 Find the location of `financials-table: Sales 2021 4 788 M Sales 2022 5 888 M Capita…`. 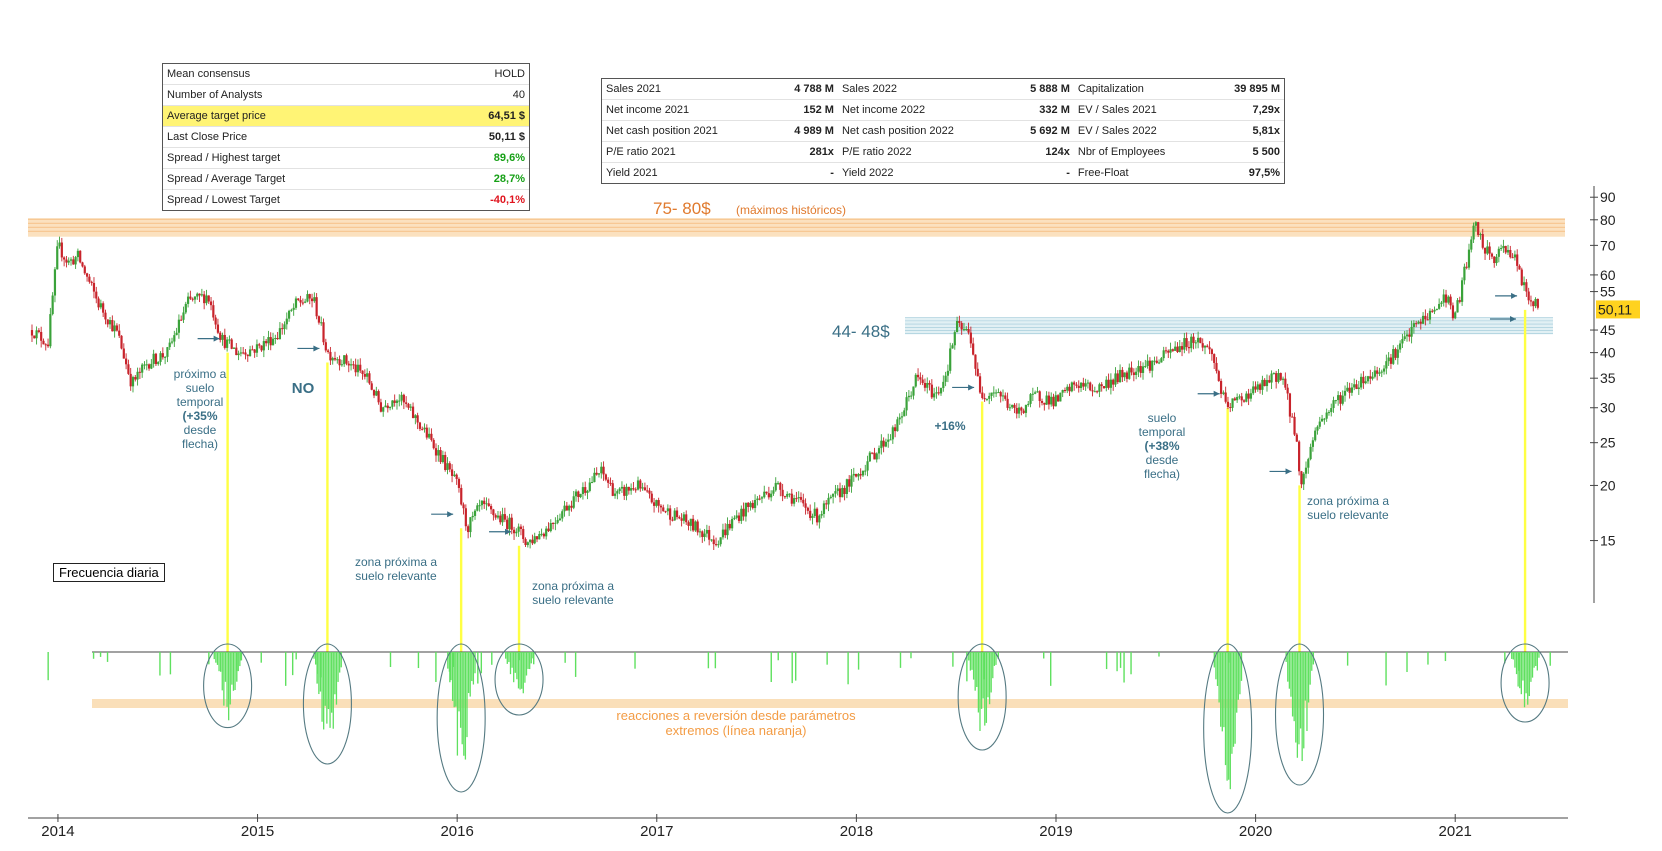

financials-table: Sales 2021 4 788 M Sales 2022 5 888 M Capita… is located at coordinates (943, 131).